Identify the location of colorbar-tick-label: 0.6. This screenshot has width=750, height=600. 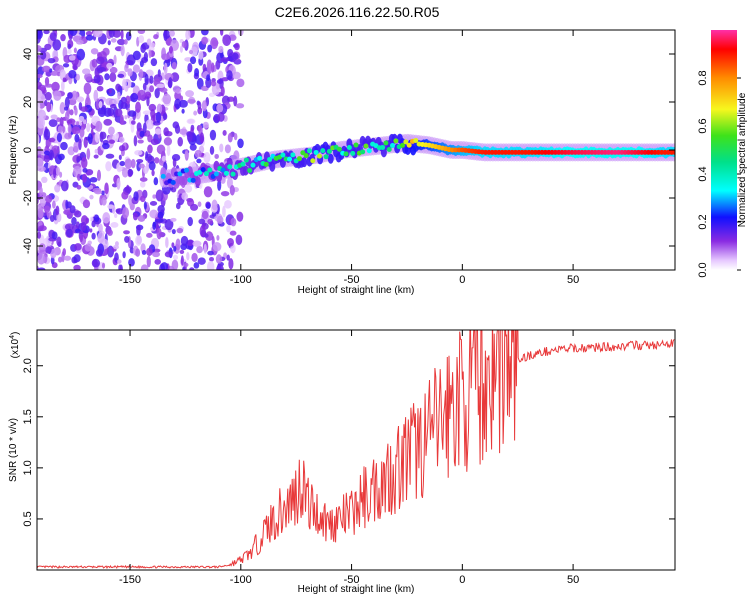
(703, 125).